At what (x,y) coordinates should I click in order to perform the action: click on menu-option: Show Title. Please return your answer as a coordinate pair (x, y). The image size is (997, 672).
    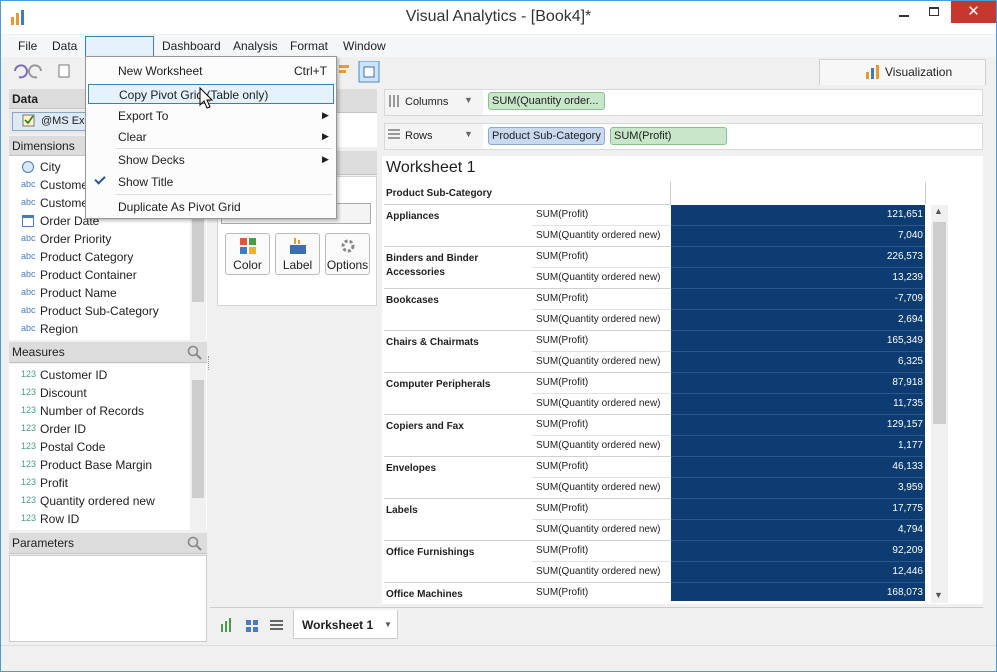
    Looking at the image, I should click on (211, 182).